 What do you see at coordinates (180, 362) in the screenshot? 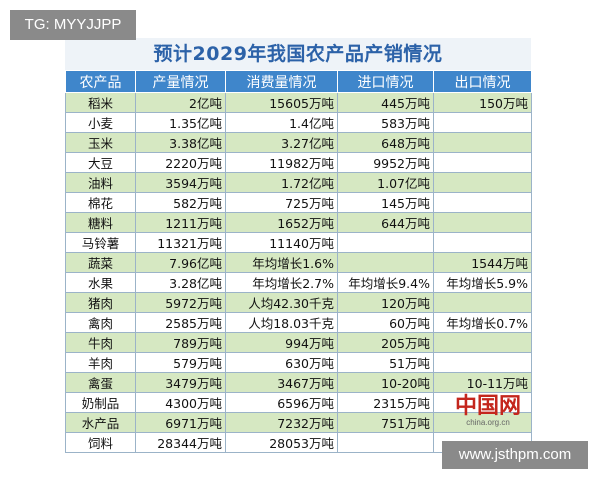
I see `table-cell: 579万吨` at bounding box center [180, 362].